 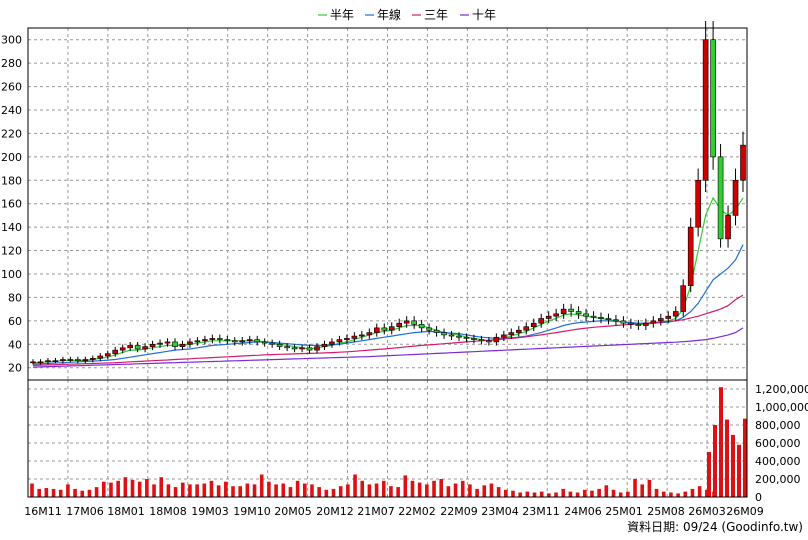 I want to click on x-tick-label: 23M11, so click(x=541, y=511).